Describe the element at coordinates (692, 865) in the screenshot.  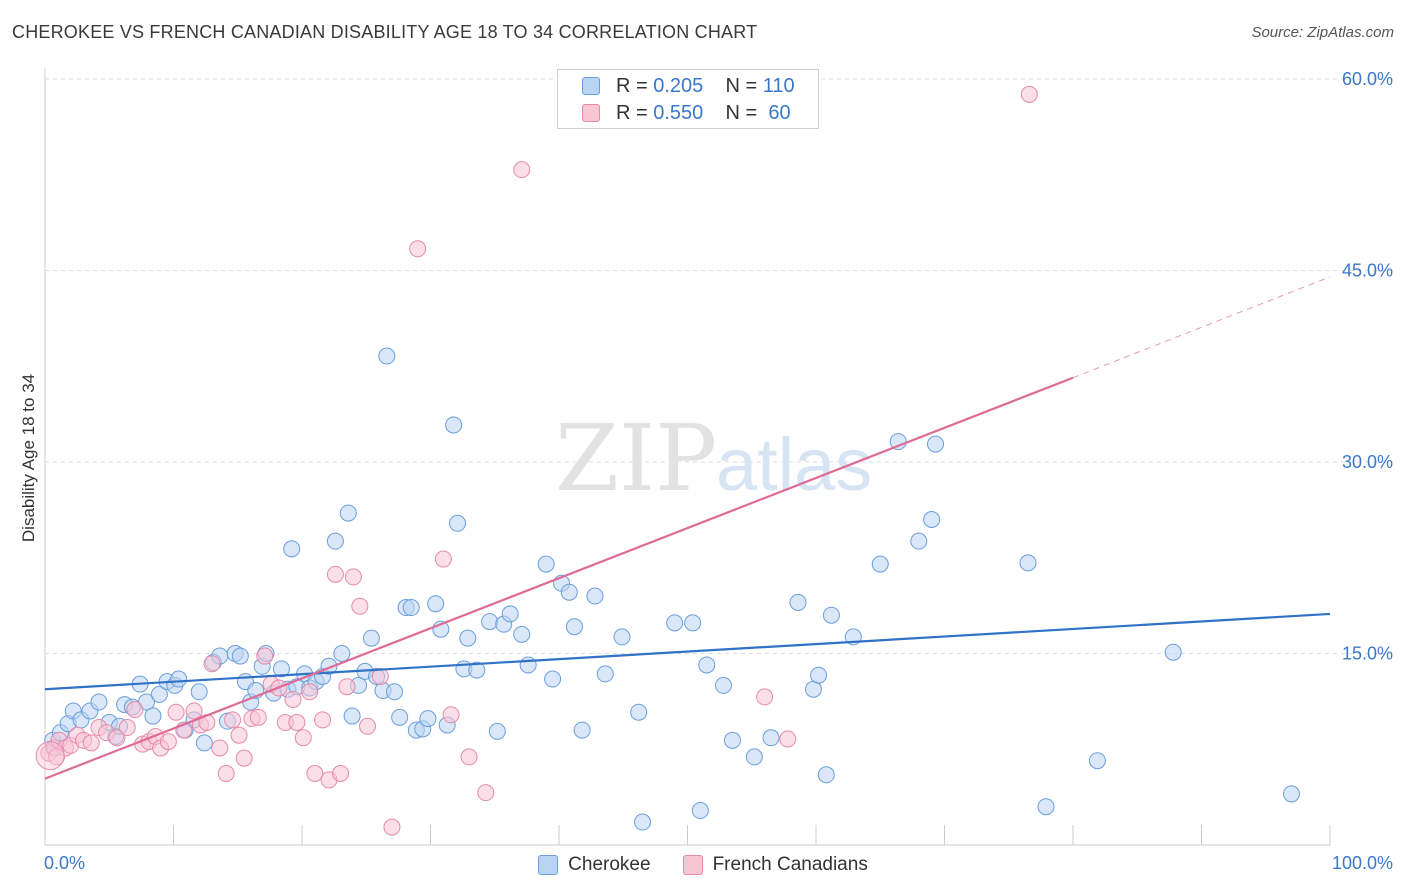
I see `french-swatch-icon` at that location.